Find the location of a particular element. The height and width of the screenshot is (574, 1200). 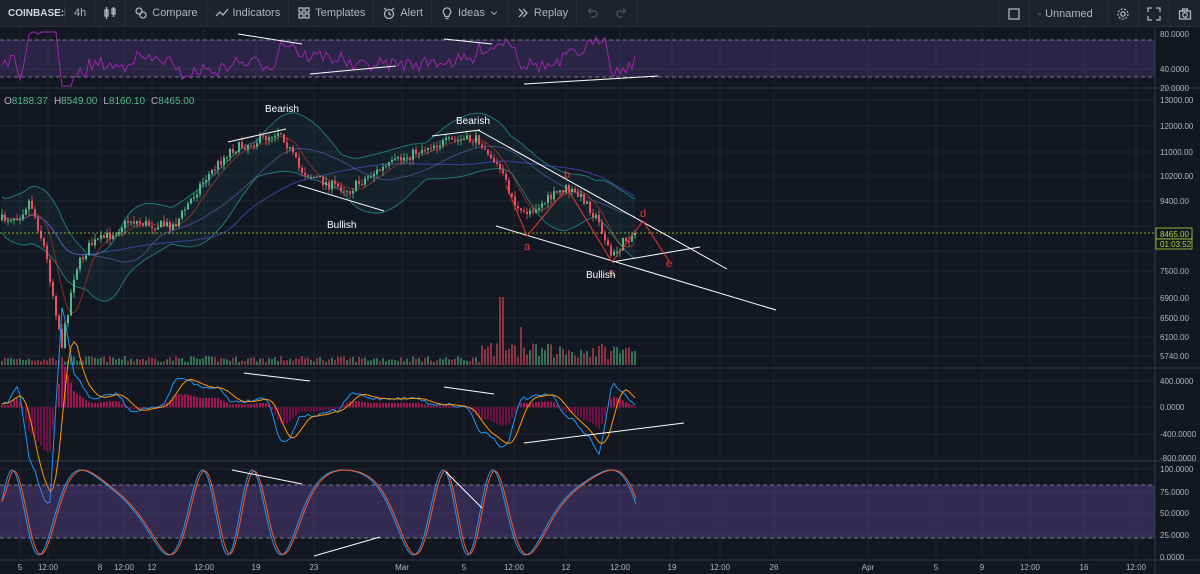

macd-signal-line is located at coordinates (318, 416).